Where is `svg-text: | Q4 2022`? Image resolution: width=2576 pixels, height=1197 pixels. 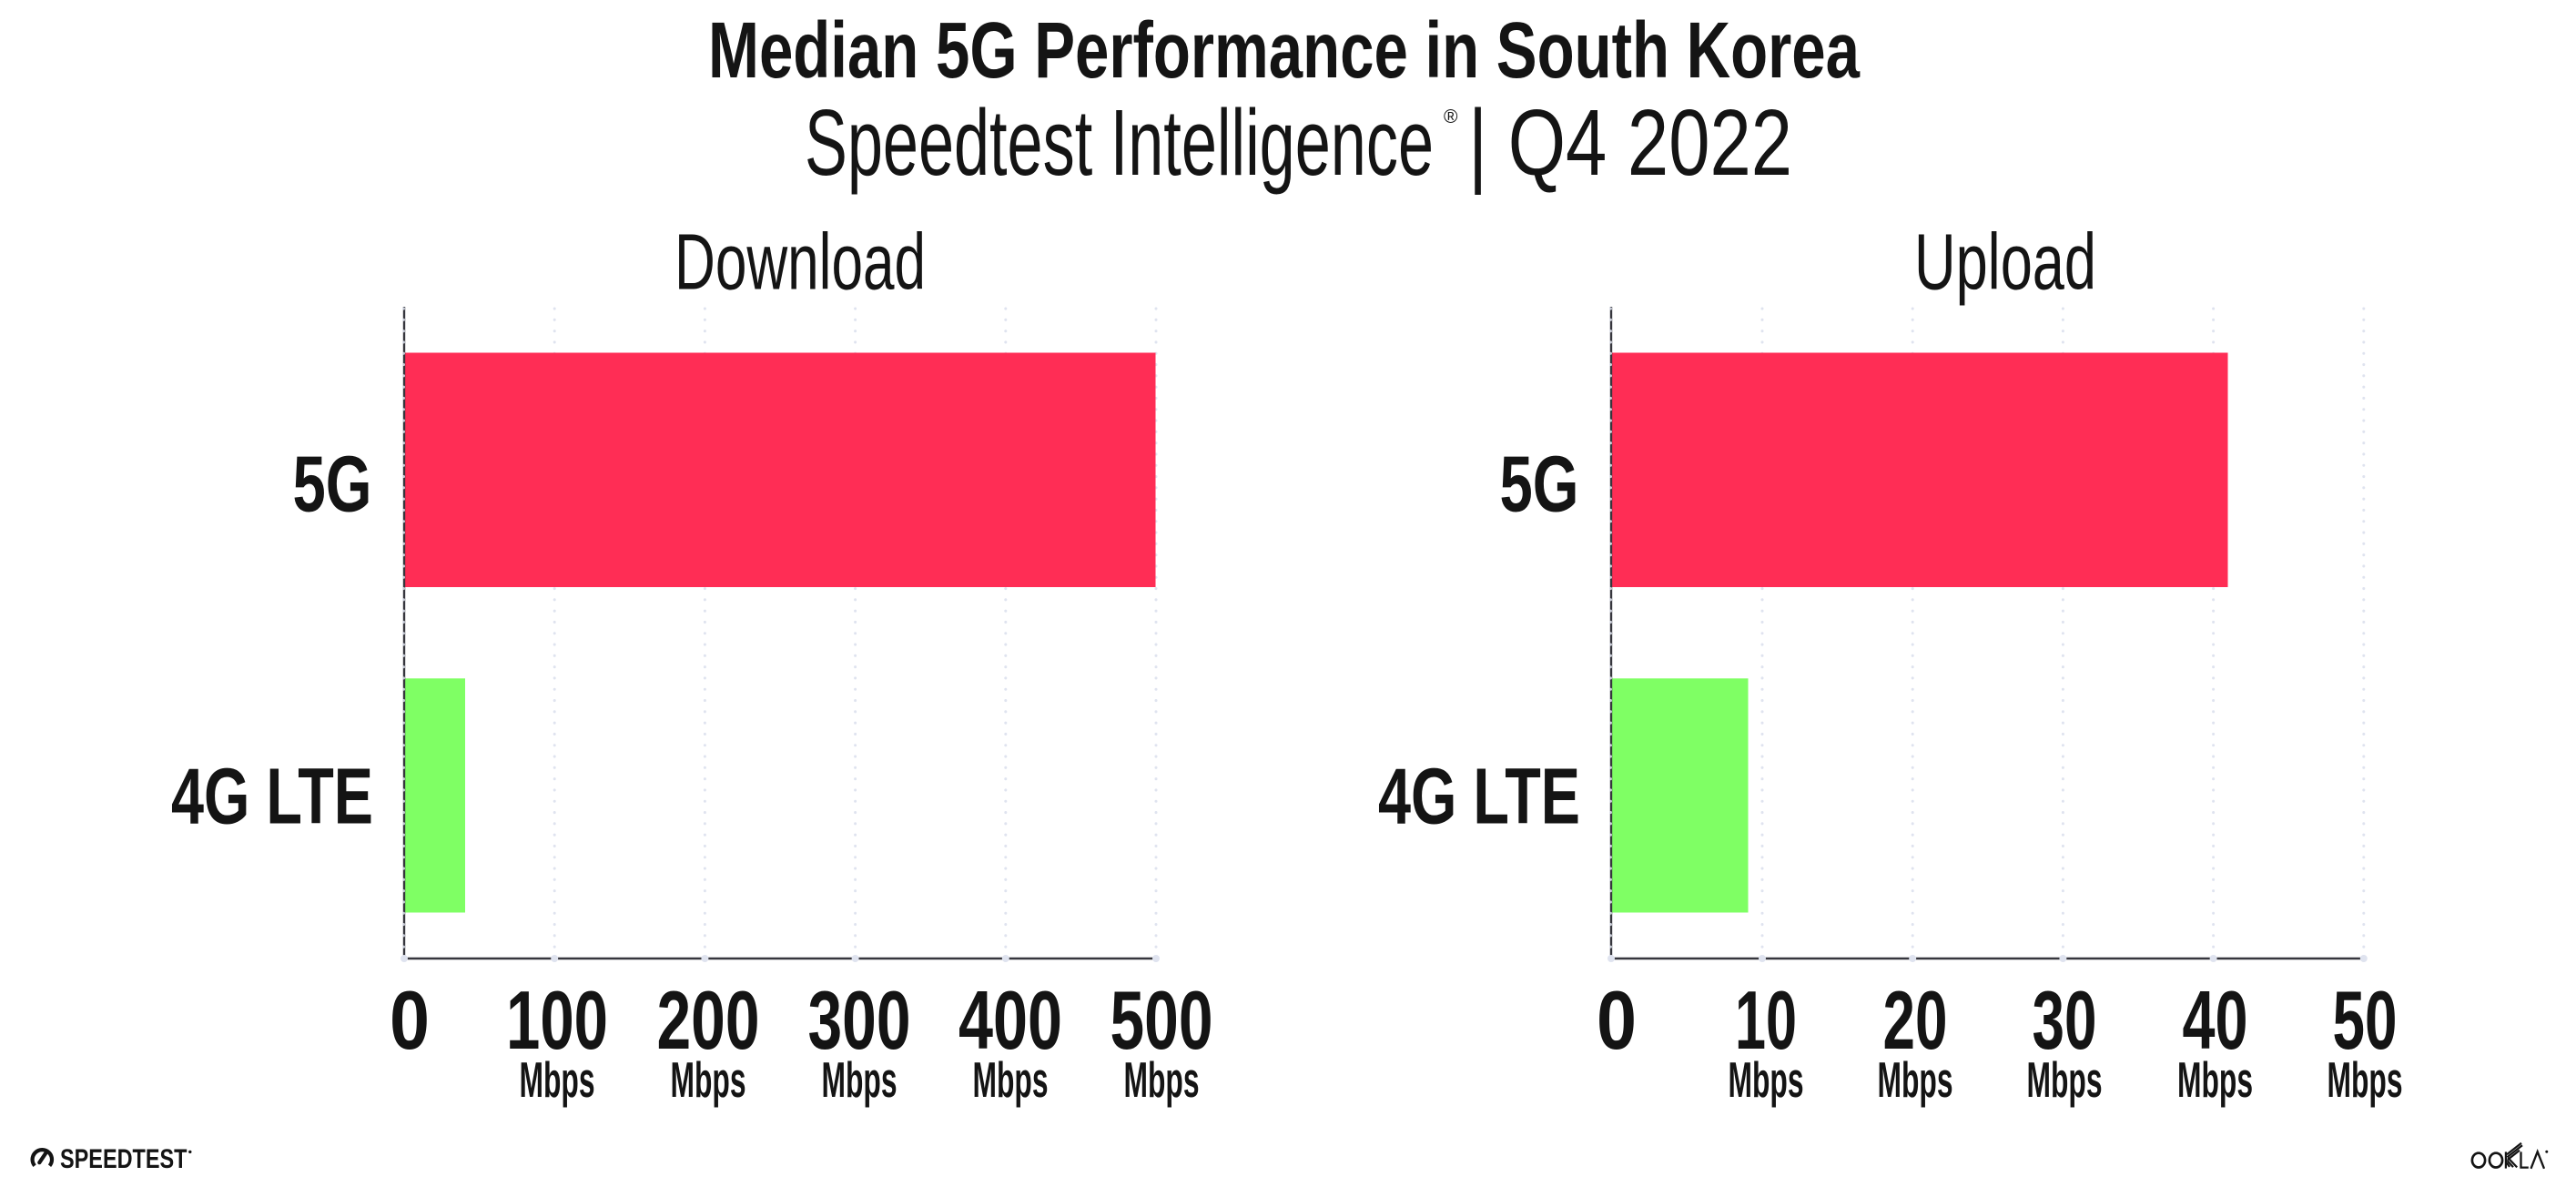
svg-text: | Q4 2022 is located at coordinates (1630, 142).